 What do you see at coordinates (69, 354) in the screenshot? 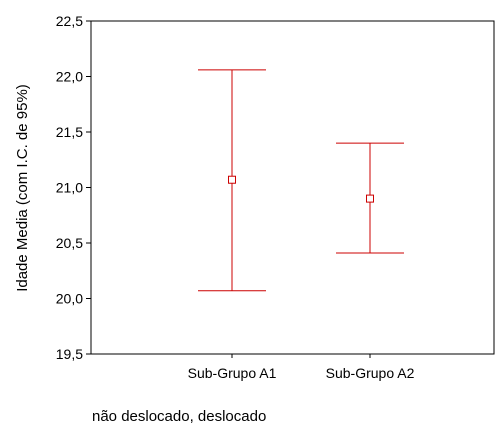
I see `y-tick-label: 19,5` at bounding box center [69, 354].